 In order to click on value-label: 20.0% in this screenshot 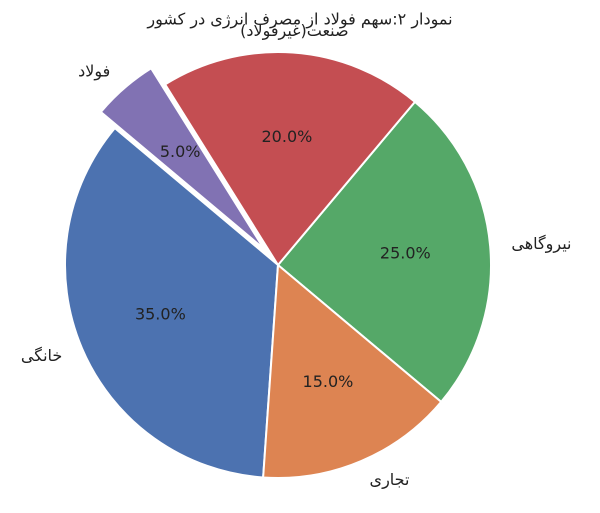, I will do `click(287, 136)`.